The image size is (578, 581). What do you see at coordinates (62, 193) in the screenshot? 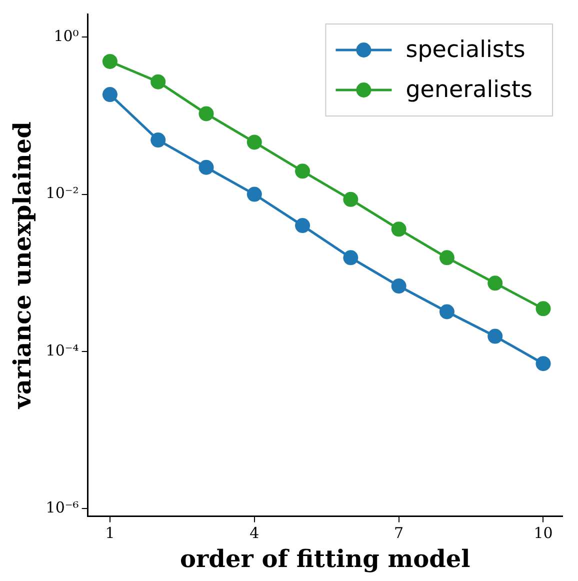
I see `y-tick-label: 10⁻²` at bounding box center [62, 193].